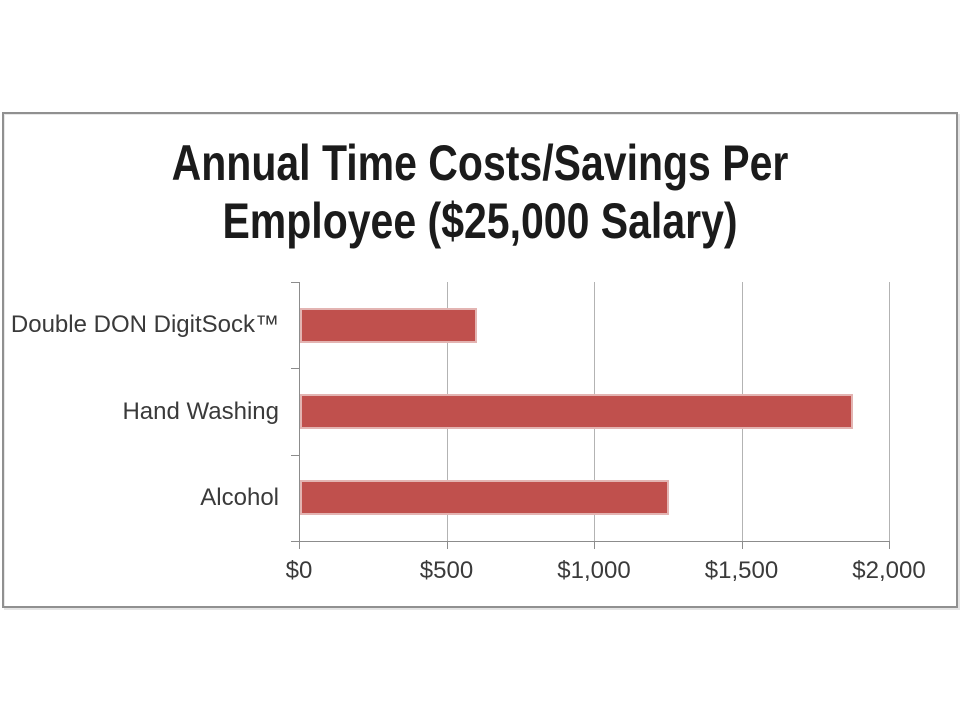 Image resolution: width=960 pixels, height=720 pixels. Describe the element at coordinates (299, 570) in the screenshot. I see `x-tick-label: $0` at that location.